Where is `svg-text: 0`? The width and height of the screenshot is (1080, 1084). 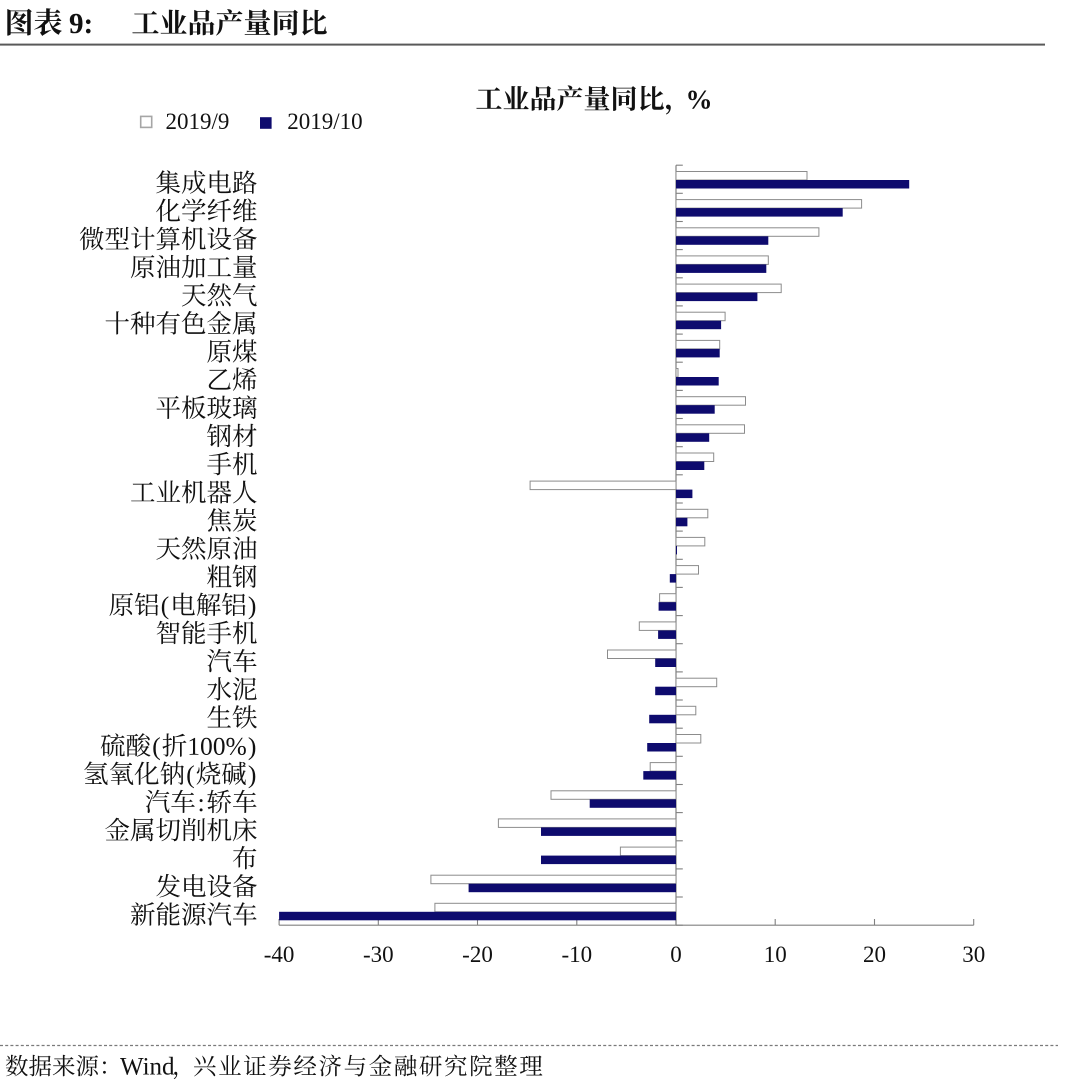 svg-text: 0 is located at coordinates (676, 954).